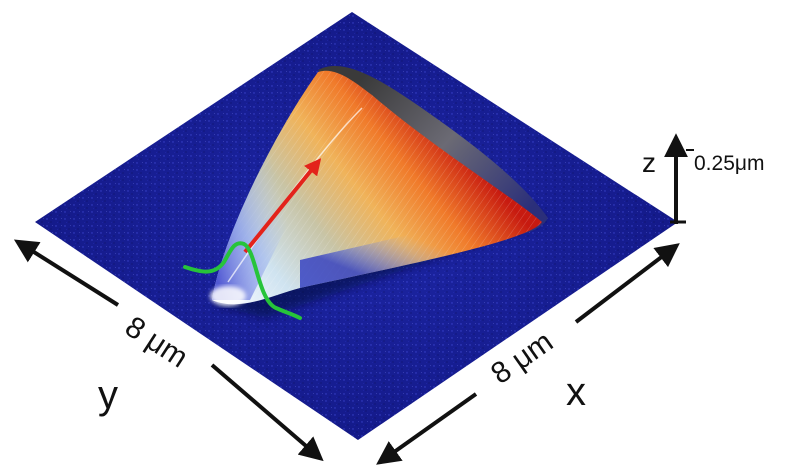 The height and width of the screenshot is (466, 800). What do you see at coordinates (576, 392) in the screenshot?
I see `x-axis-label: x` at bounding box center [576, 392].